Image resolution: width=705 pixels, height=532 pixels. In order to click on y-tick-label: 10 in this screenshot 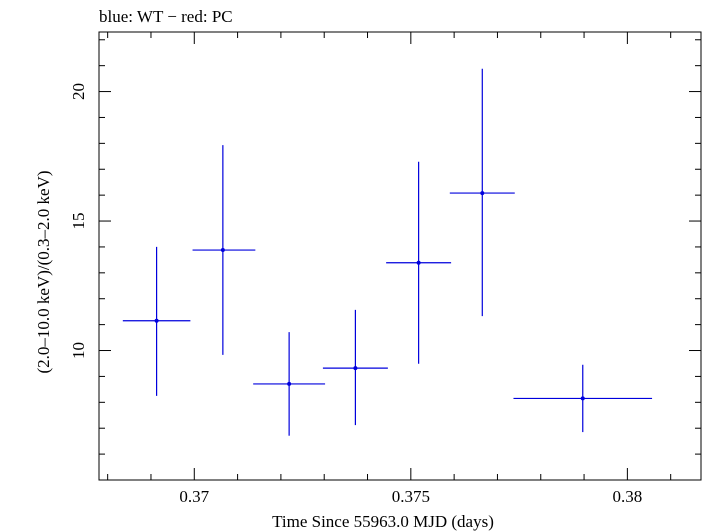, I will do `click(78, 350)`.